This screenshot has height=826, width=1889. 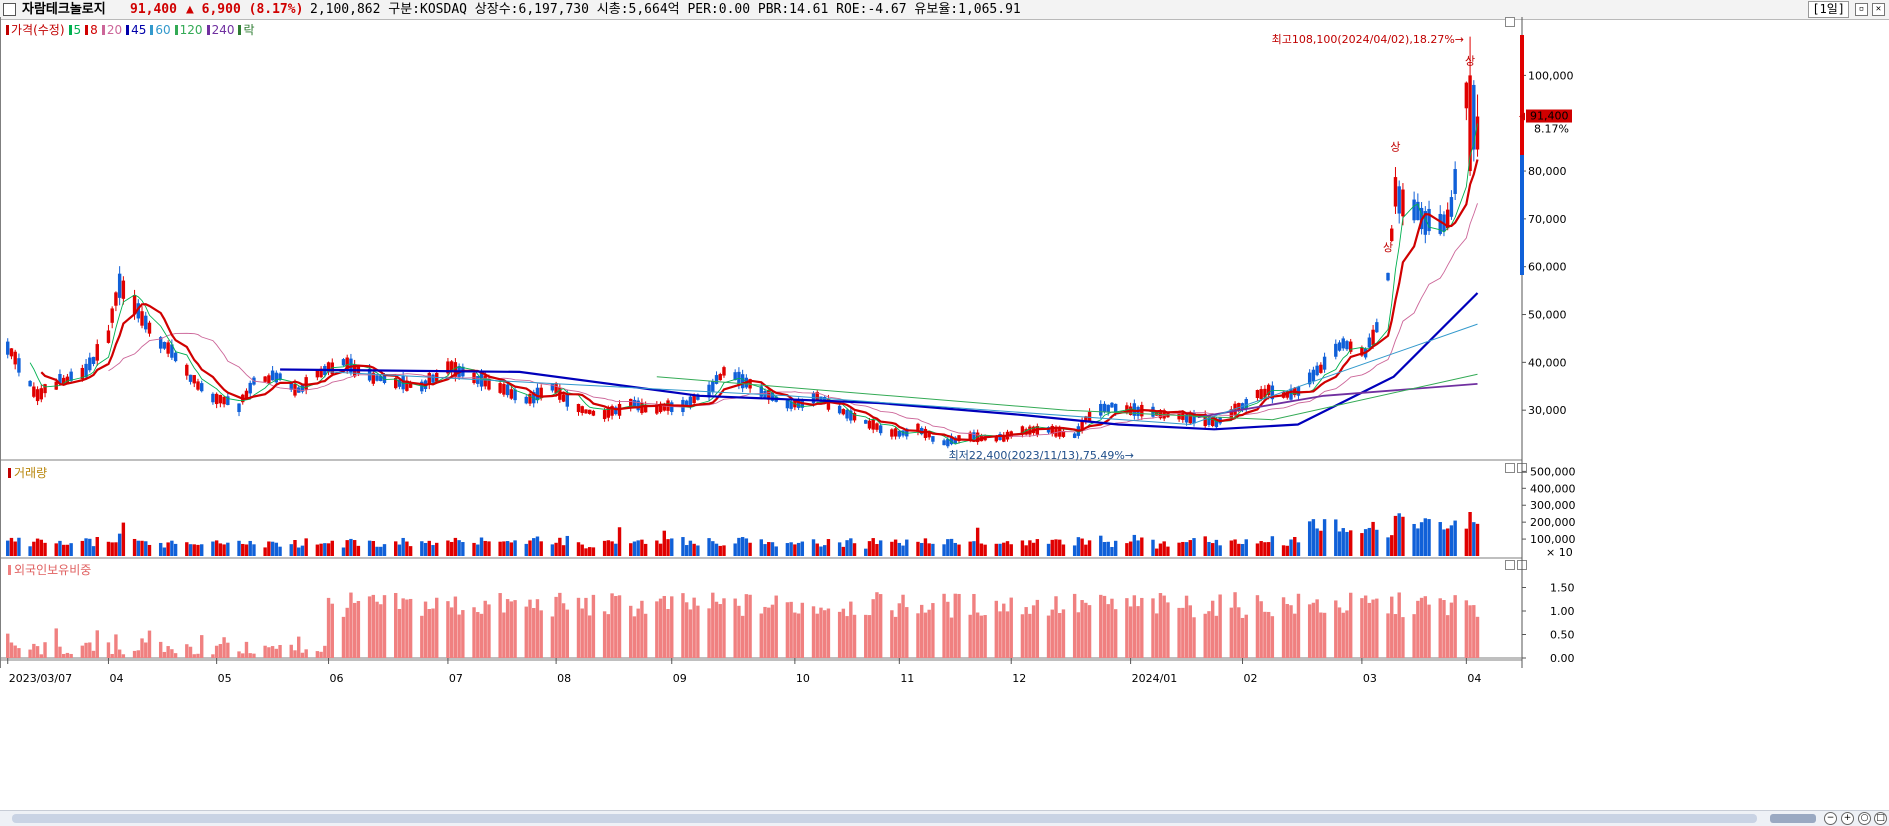 I want to click on legend-item: 5, so click(x=74, y=30).